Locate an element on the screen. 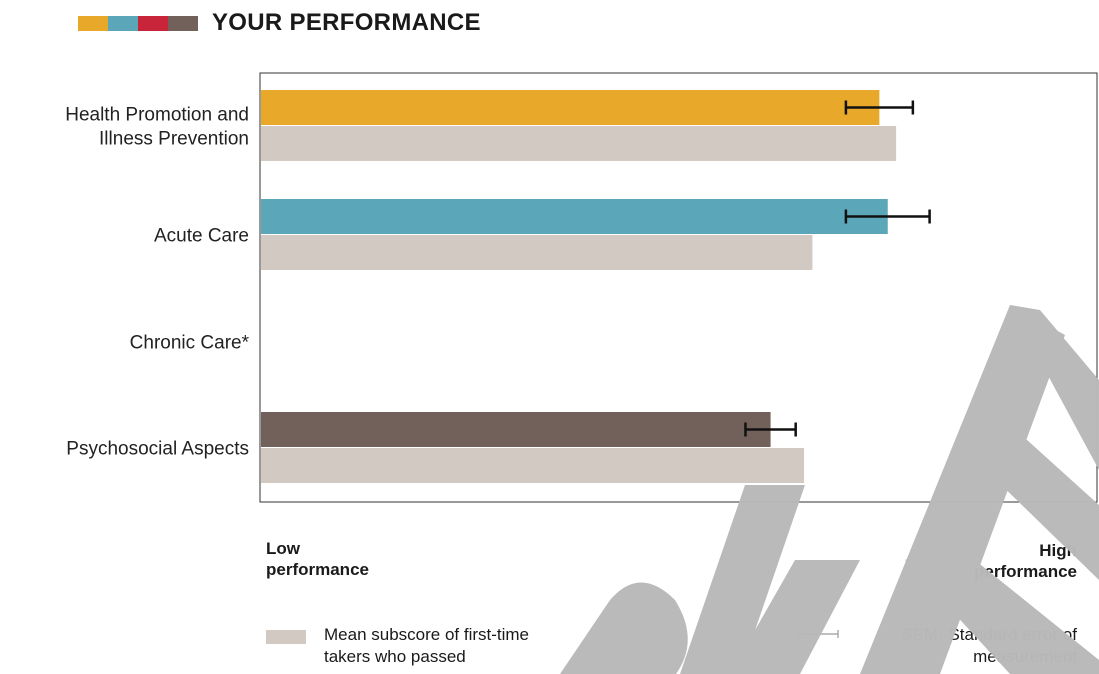 The width and height of the screenshot is (1099, 674). mean-legend-swatch is located at coordinates (286, 637).